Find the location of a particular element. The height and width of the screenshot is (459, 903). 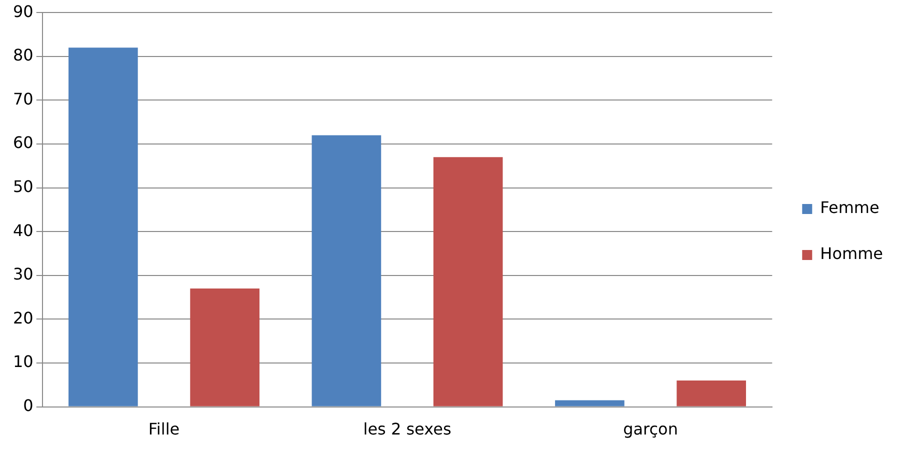

y-tick-label: 60 is located at coordinates (23, 142).